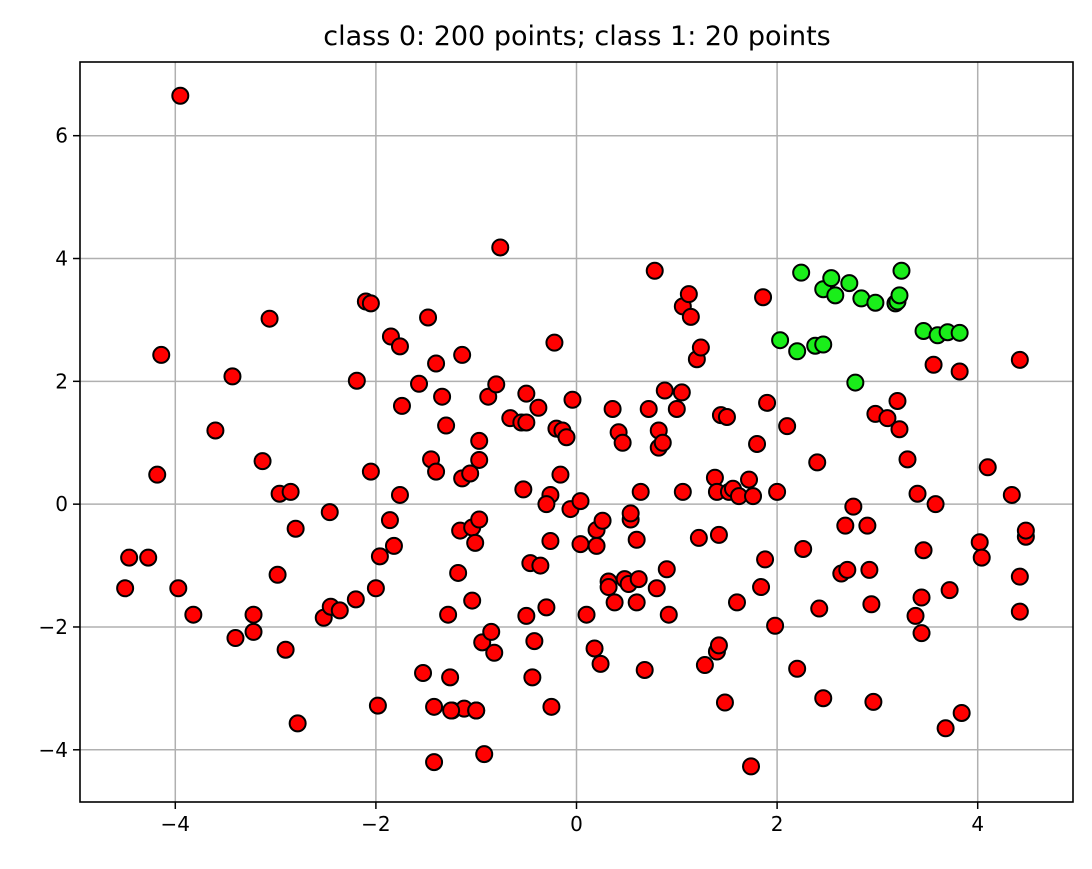 The image size is (1092, 869). What do you see at coordinates (53, 750) in the screenshot?
I see `y-tick-label: −4` at bounding box center [53, 750].